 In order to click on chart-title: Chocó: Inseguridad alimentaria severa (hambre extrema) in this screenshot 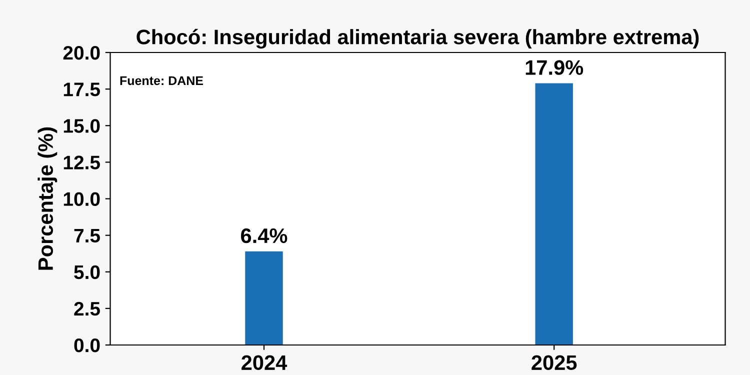, I will do `click(417, 38)`.